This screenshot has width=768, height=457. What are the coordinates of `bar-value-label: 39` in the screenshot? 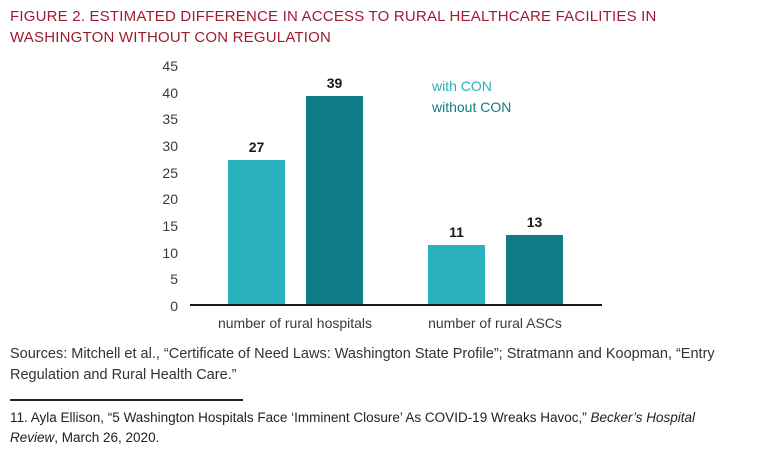 It's located at (334, 83).